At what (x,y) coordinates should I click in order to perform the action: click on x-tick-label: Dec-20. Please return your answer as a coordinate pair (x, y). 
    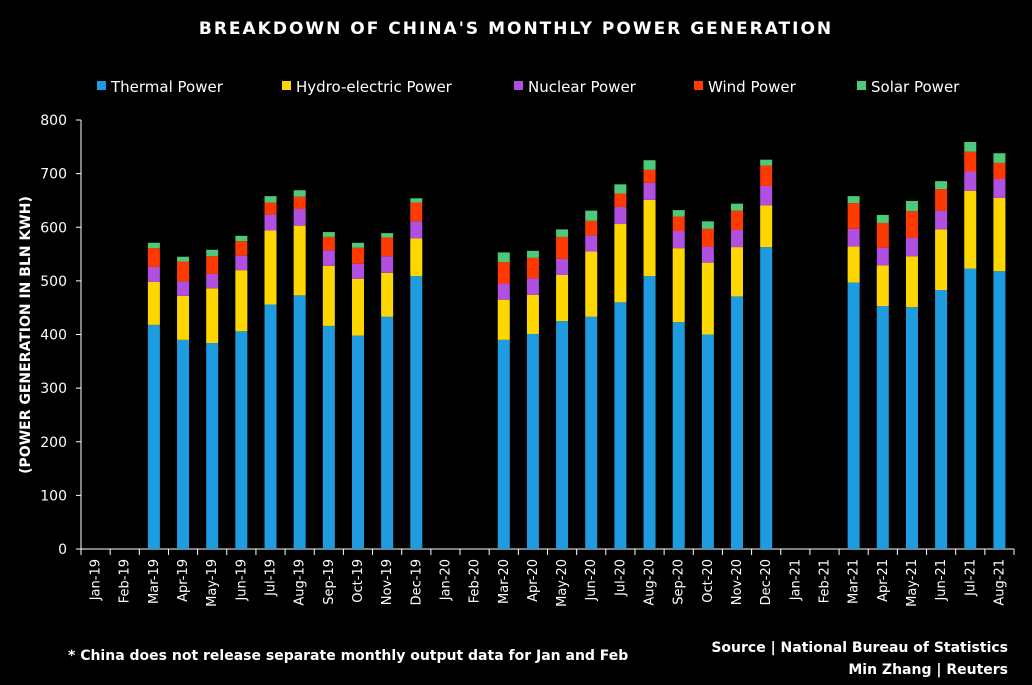
    Looking at the image, I should click on (766, 582).